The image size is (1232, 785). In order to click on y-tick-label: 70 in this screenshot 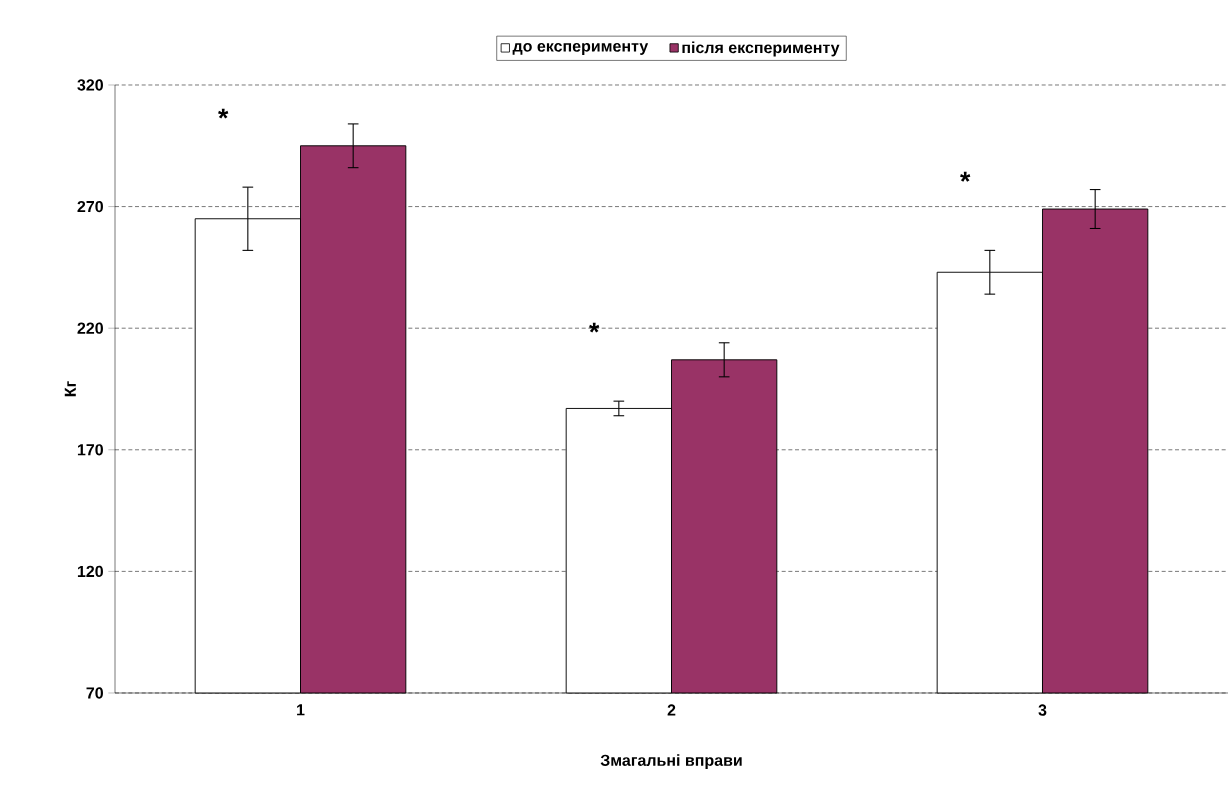, I will do `click(94, 693)`.